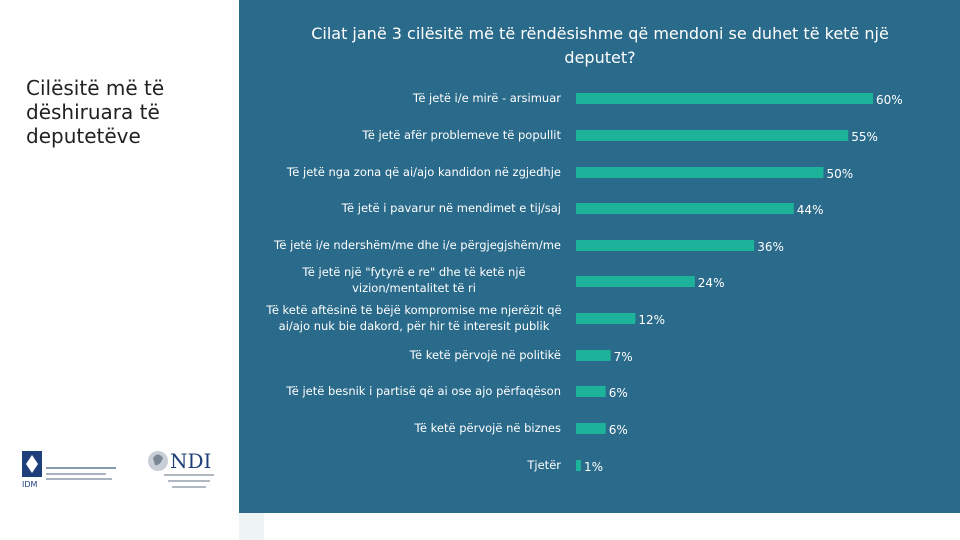  I want to click on panel-bottom-strip, so click(251, 526).